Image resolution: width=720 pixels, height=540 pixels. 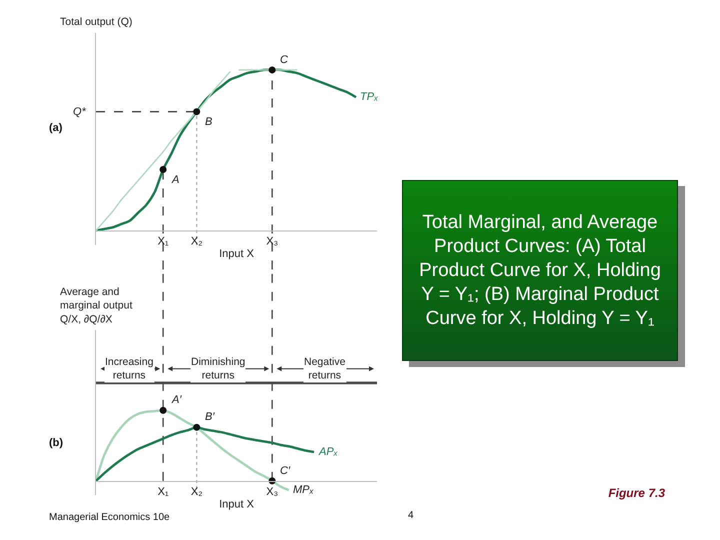 What do you see at coordinates (80, 112) in the screenshot?
I see `ref-line-label: Q*` at bounding box center [80, 112].